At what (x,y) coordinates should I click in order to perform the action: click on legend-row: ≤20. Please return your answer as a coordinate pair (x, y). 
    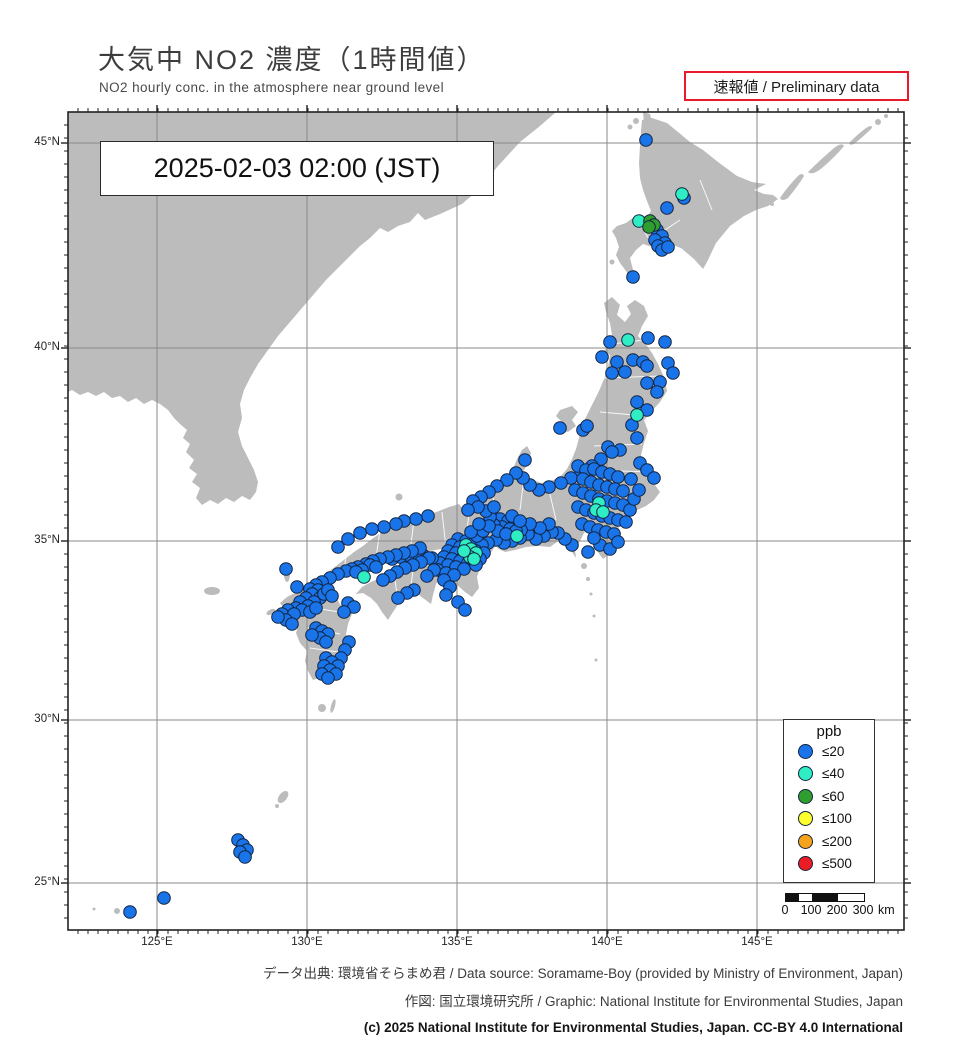
    Looking at the image, I should click on (829, 751).